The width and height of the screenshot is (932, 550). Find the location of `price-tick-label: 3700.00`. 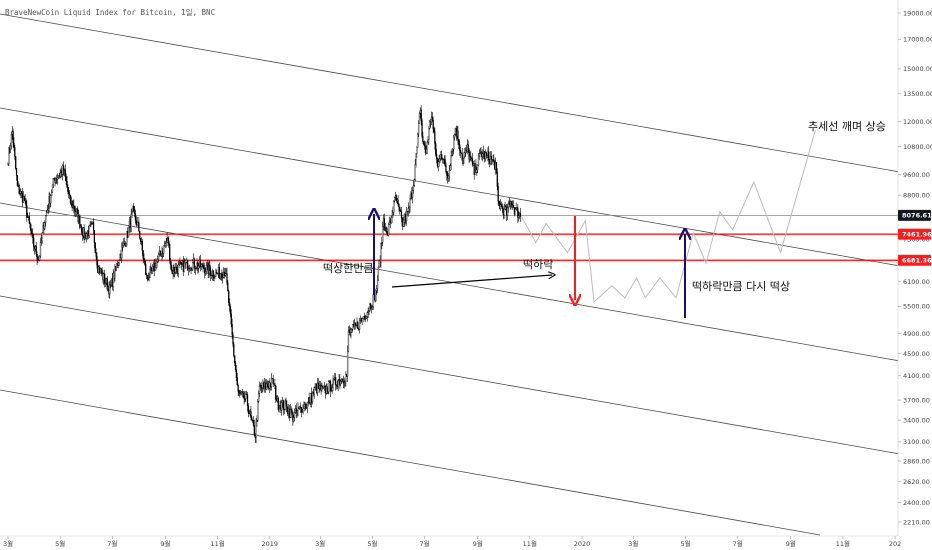

price-tick-label: 3700.00 is located at coordinates (916, 400).